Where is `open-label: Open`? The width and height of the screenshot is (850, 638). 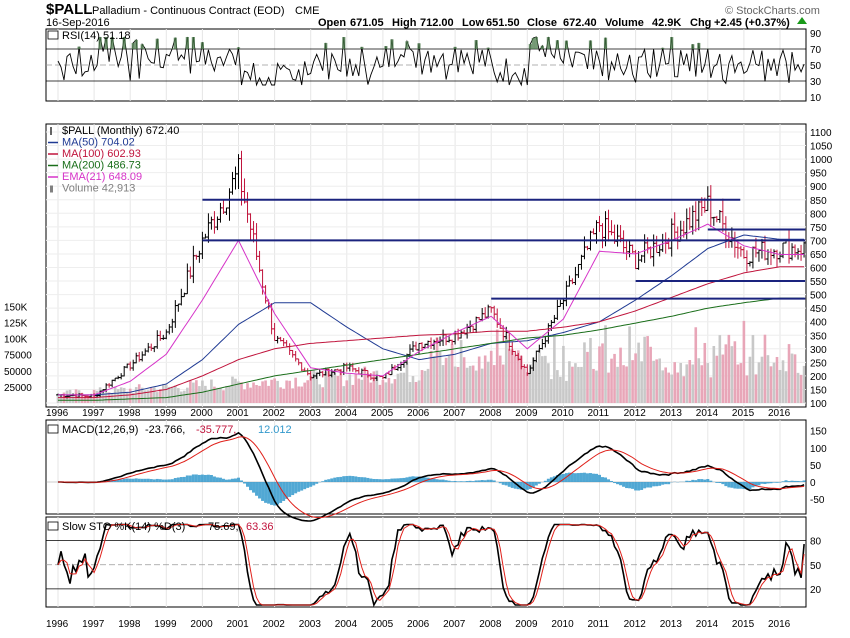
open-label: Open is located at coordinates (332, 23).